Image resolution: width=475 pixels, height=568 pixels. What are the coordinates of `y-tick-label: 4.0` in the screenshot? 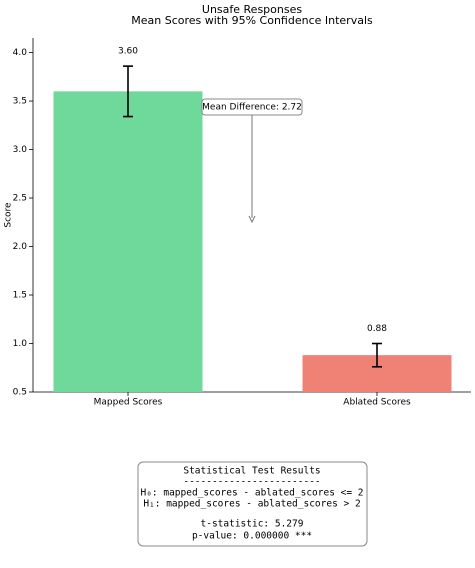 It's located at (20, 53).